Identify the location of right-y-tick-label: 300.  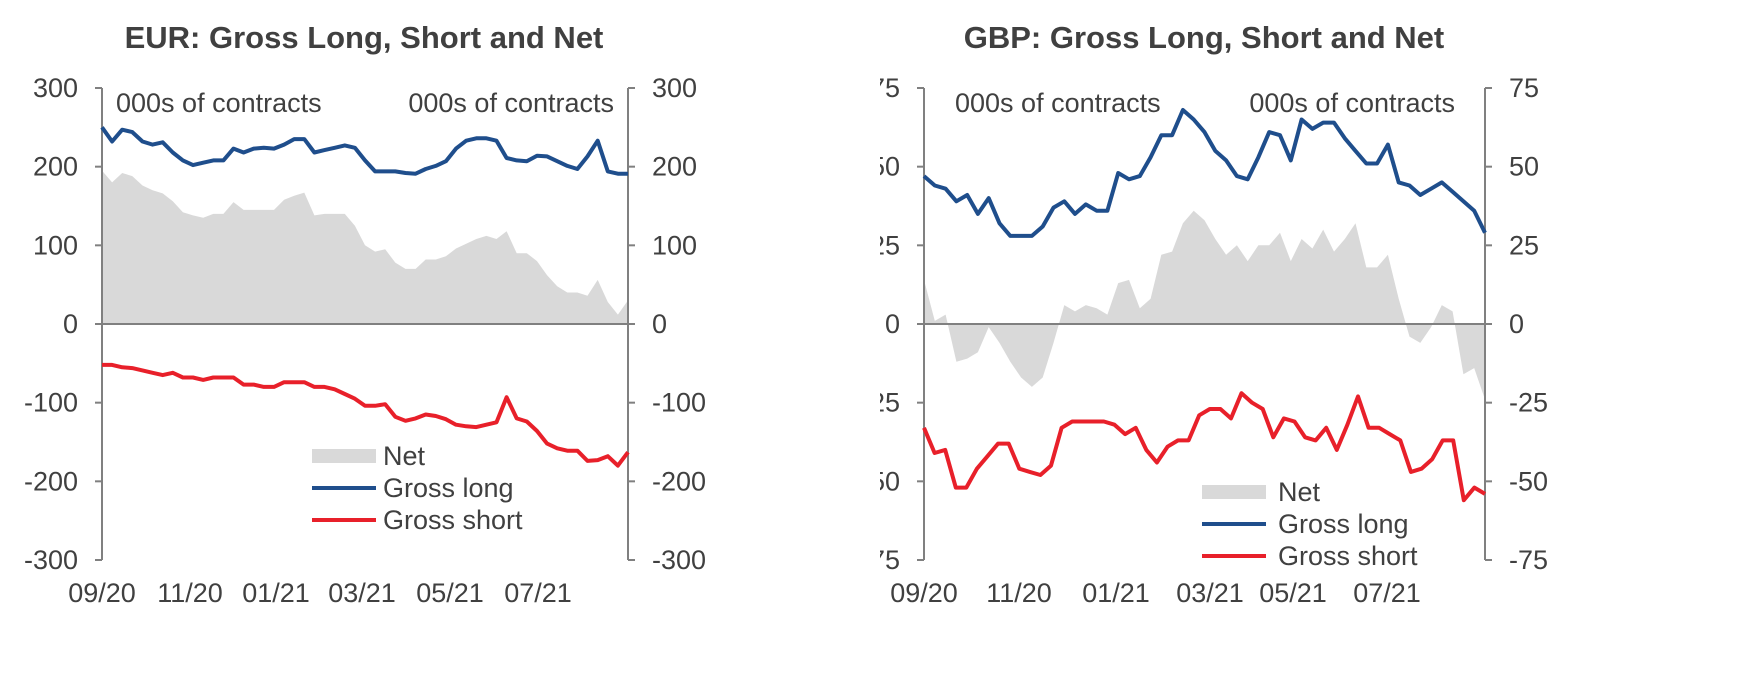
(674, 88).